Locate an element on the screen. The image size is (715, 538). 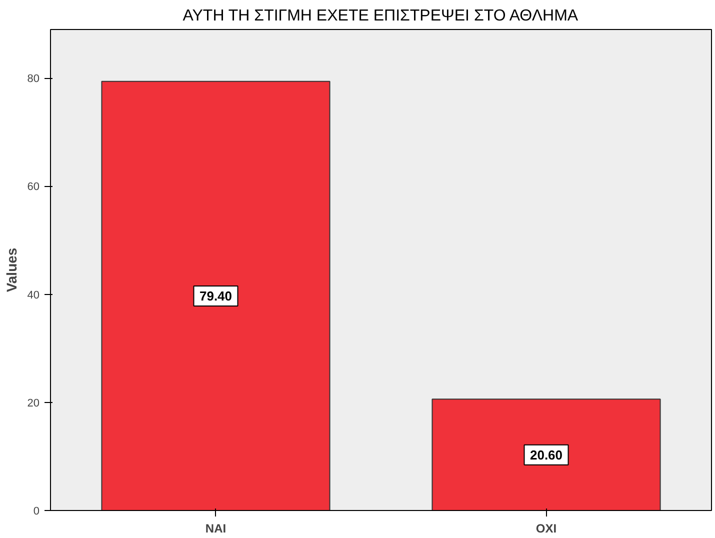
y-axis-title: Values is located at coordinates (11, 270).